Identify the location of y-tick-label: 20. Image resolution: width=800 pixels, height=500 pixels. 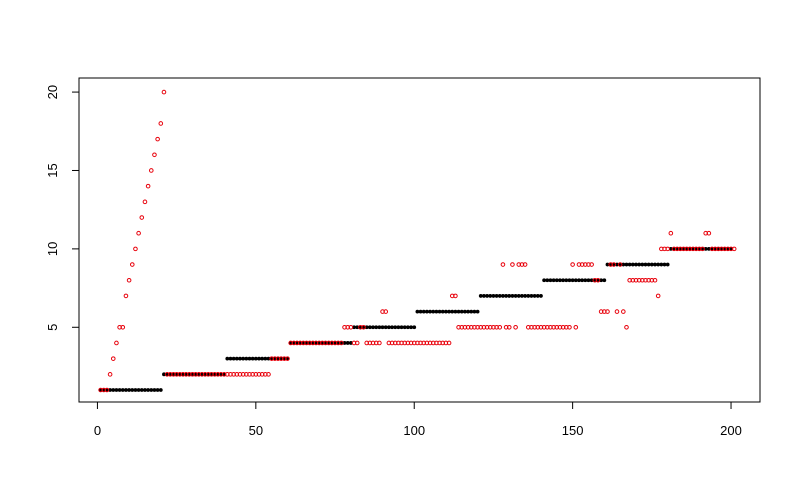
(52, 92).